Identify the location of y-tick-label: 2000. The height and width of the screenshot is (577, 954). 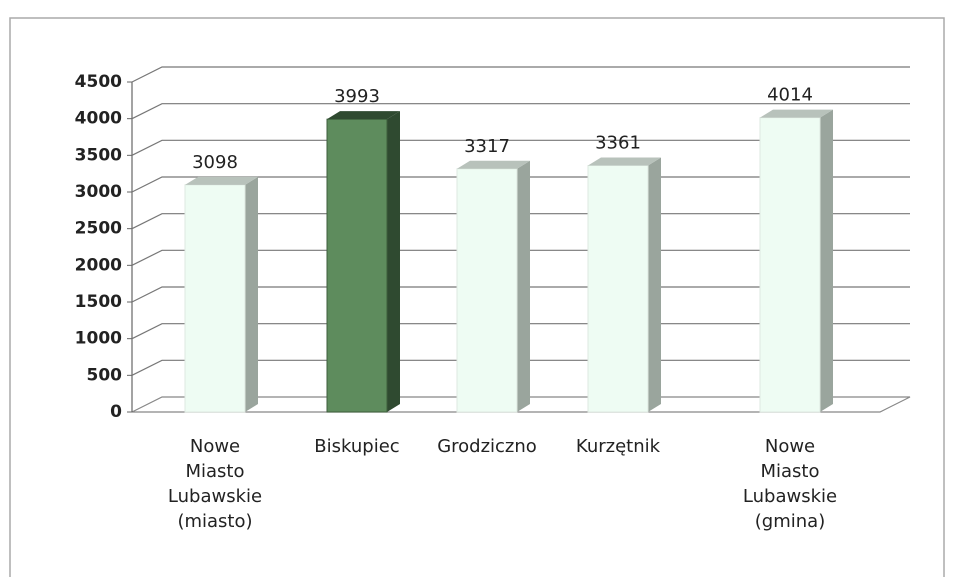
(98, 265).